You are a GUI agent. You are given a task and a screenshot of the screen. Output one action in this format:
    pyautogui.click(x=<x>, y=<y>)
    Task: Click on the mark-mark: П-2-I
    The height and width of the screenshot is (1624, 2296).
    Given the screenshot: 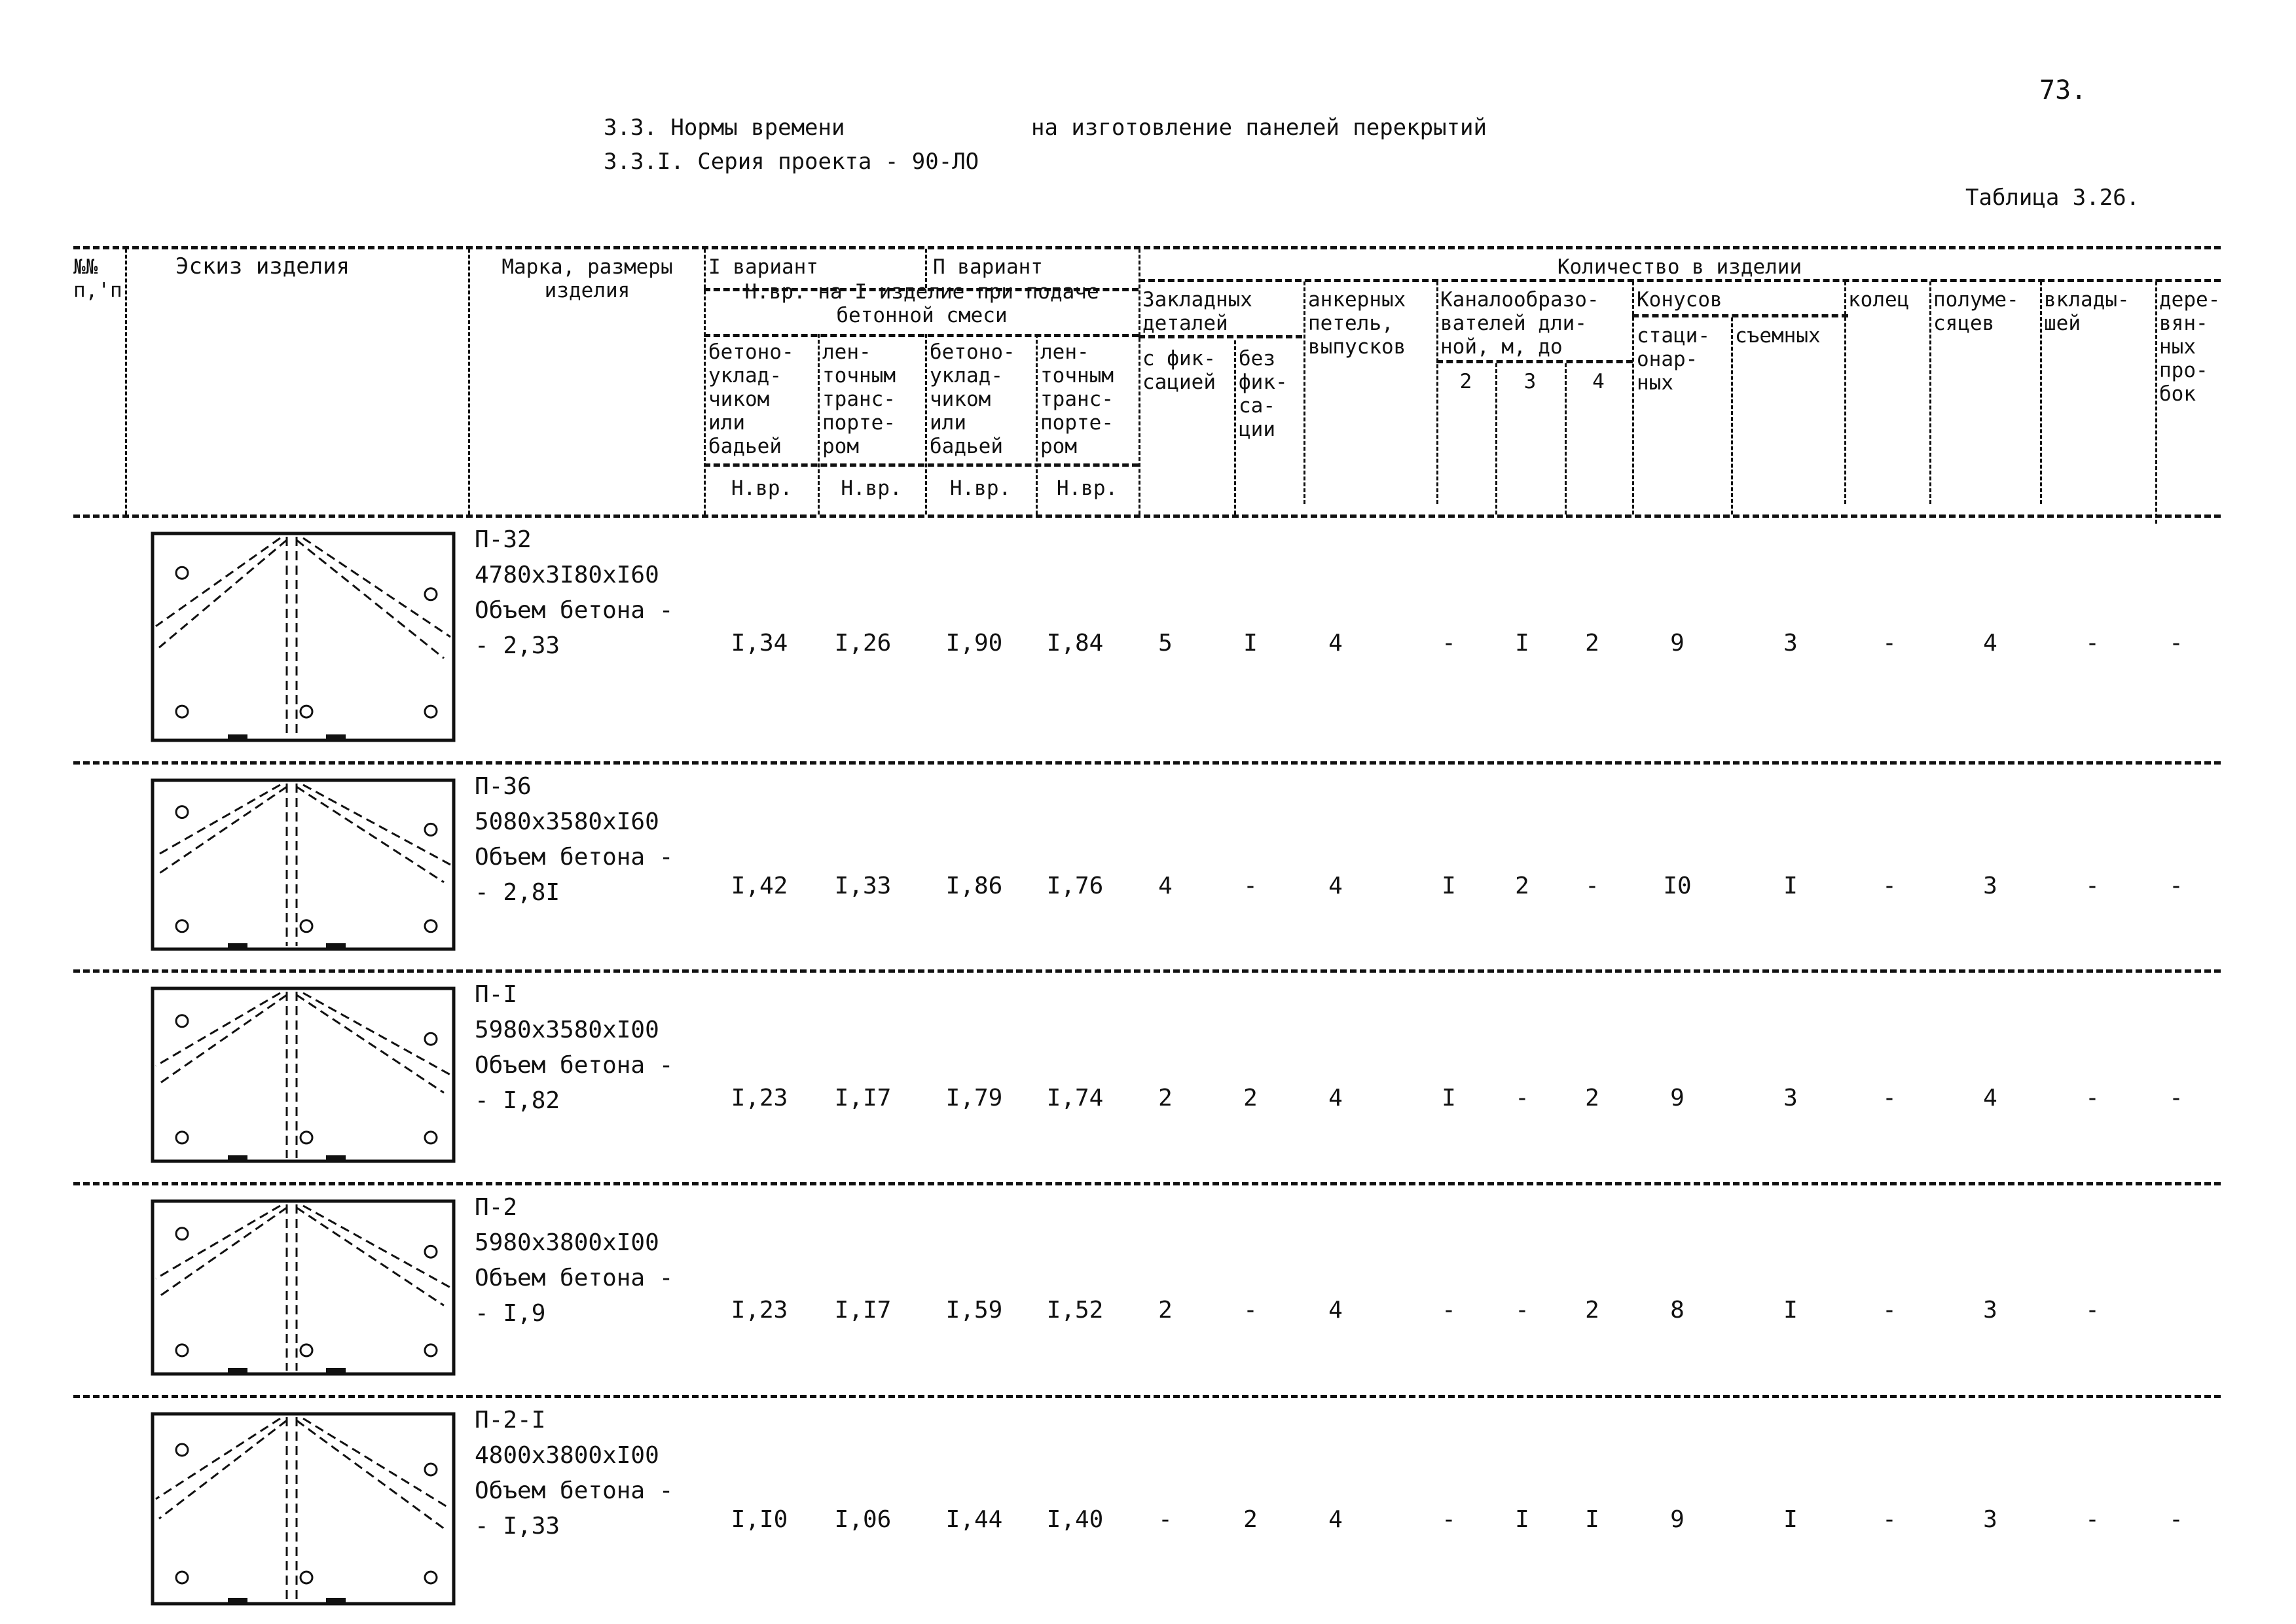 What is the action you would take?
    pyautogui.click(x=510, y=1420)
    